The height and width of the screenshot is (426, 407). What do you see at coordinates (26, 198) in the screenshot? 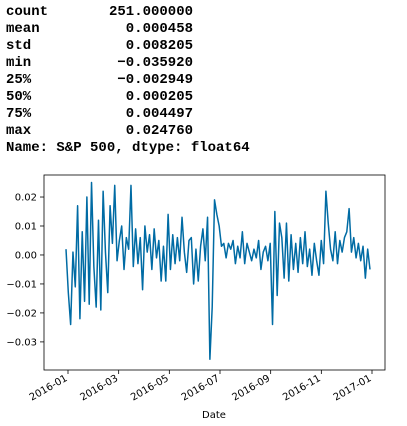
I see `y-tick-label: 0.02` at bounding box center [26, 198].